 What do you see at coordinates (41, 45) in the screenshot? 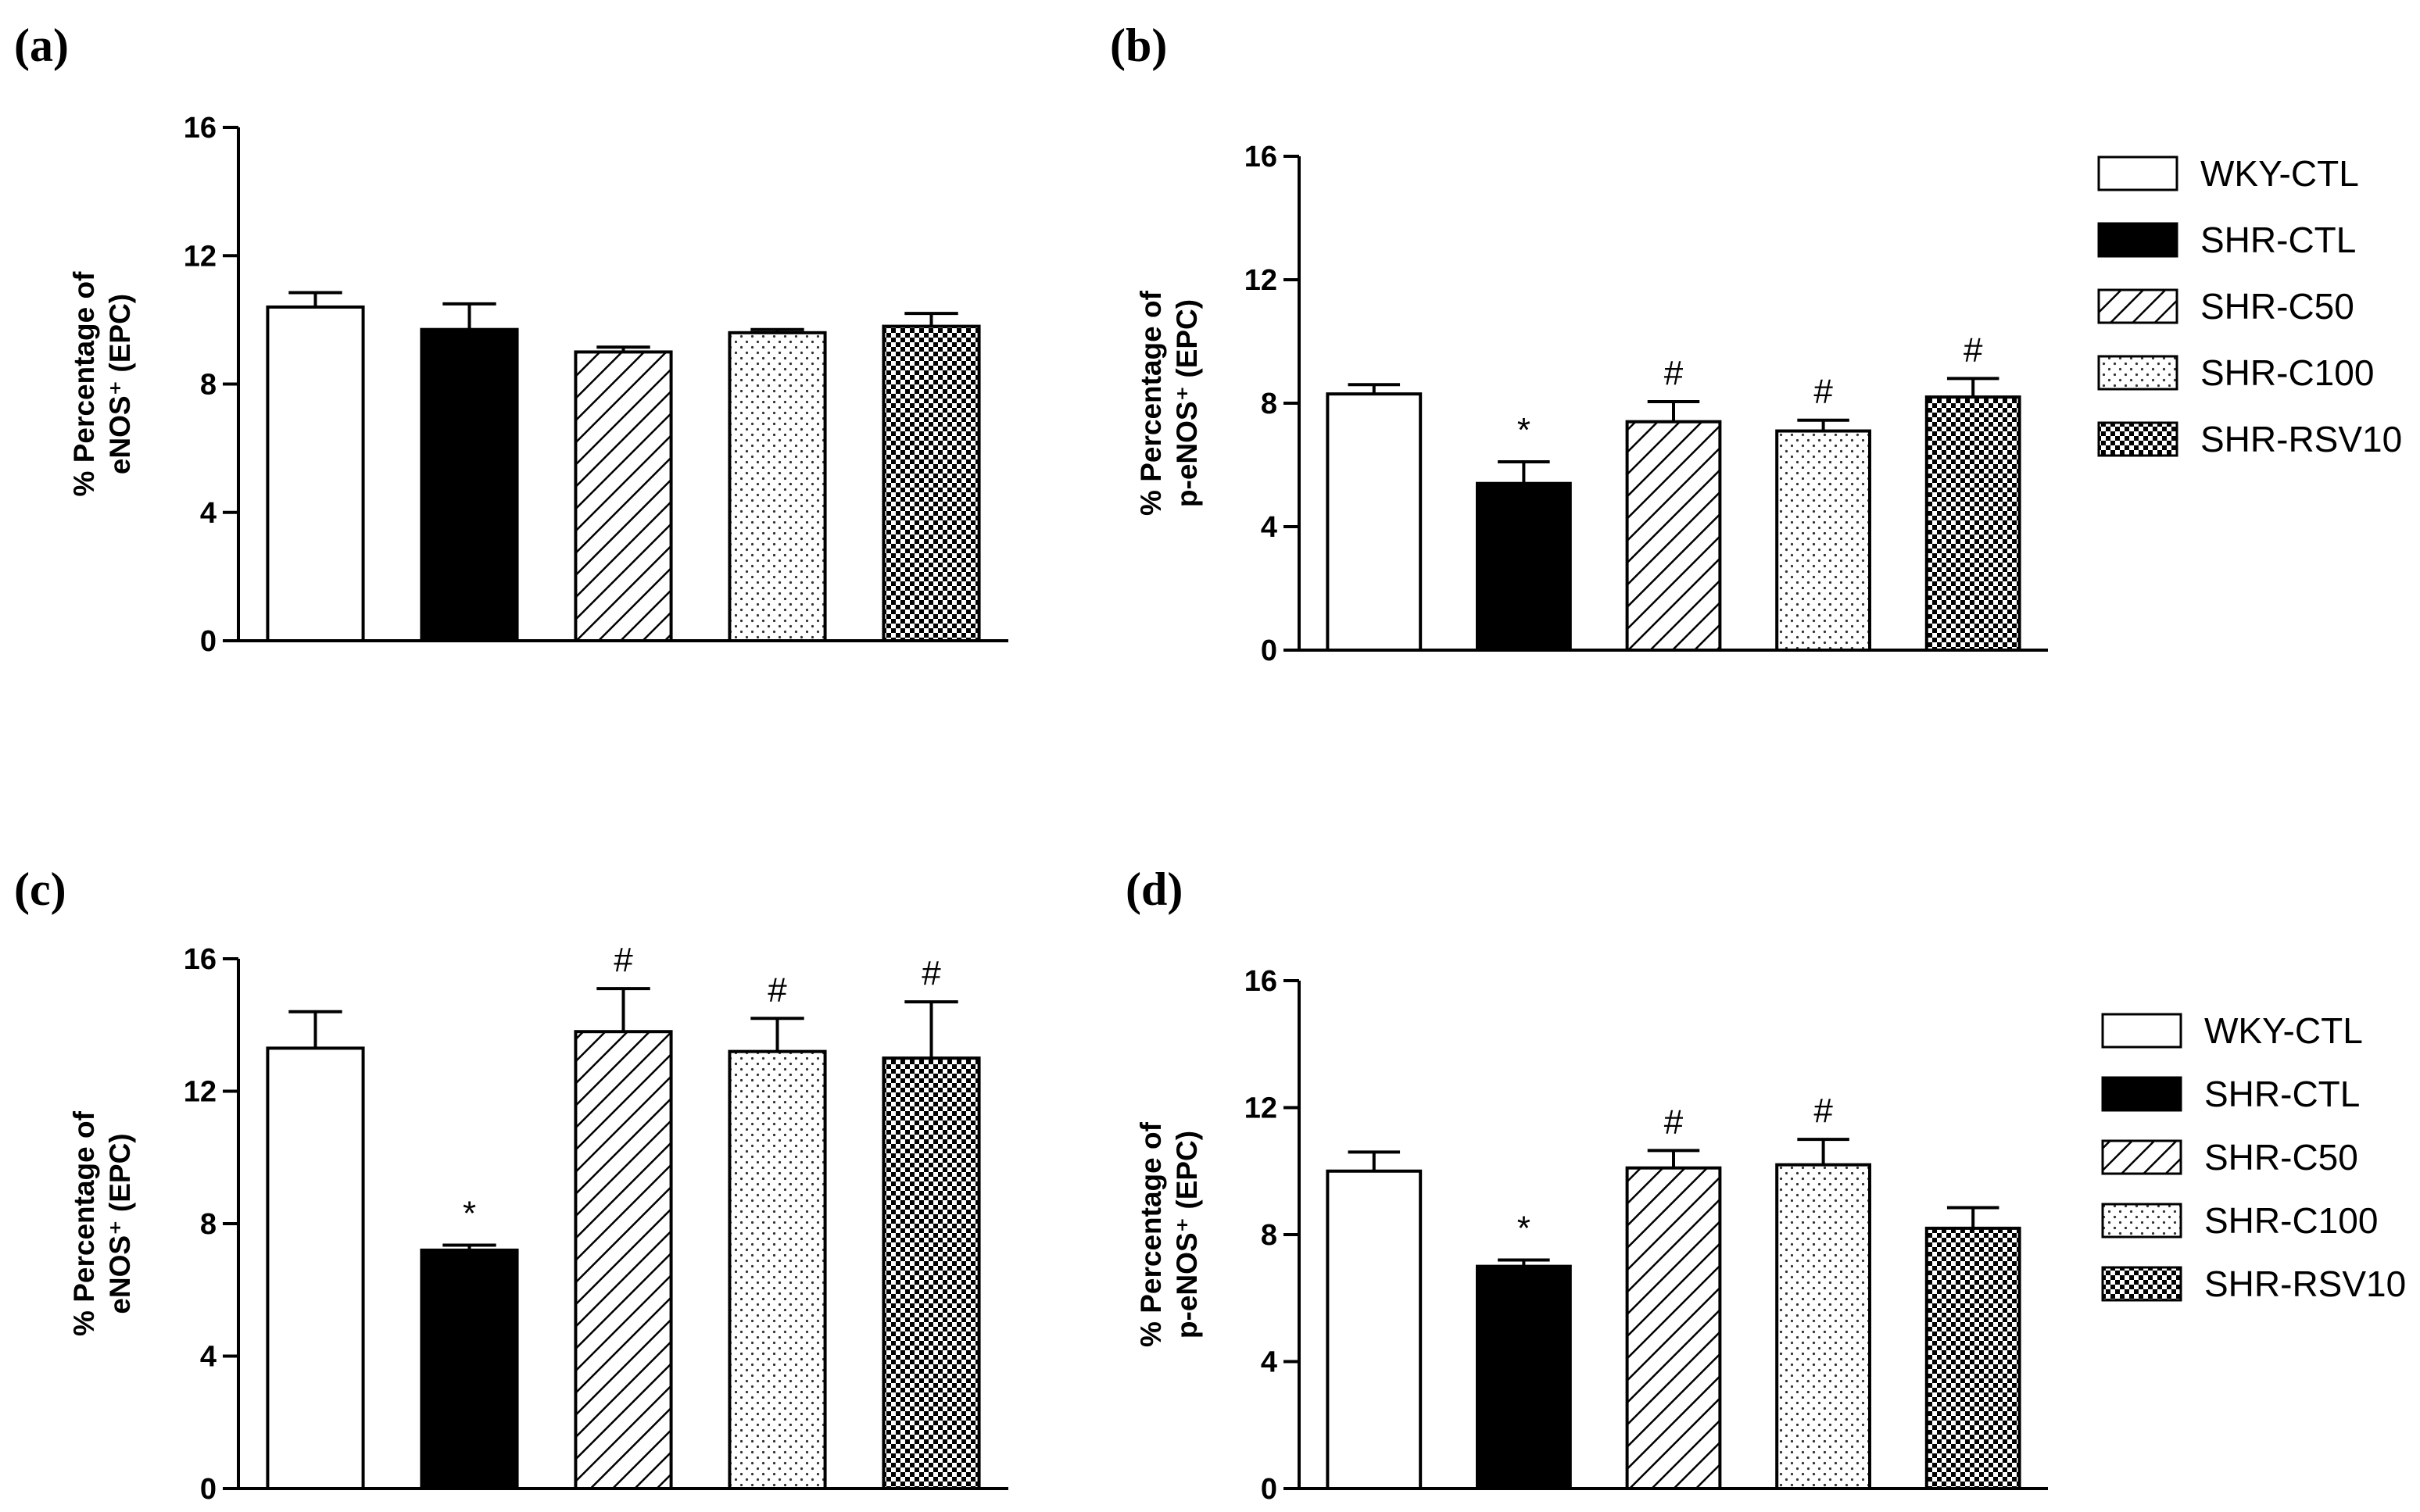
I see `panel-label: (a)` at bounding box center [41, 45].